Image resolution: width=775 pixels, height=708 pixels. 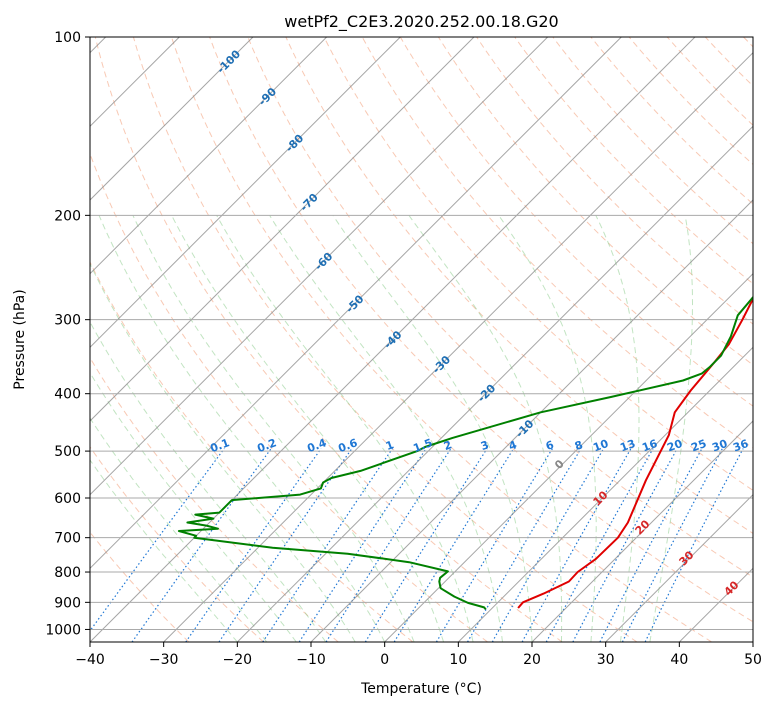 What do you see at coordinates (63, 630) in the screenshot?
I see `y-tick-label: 1000` at bounding box center [63, 630].